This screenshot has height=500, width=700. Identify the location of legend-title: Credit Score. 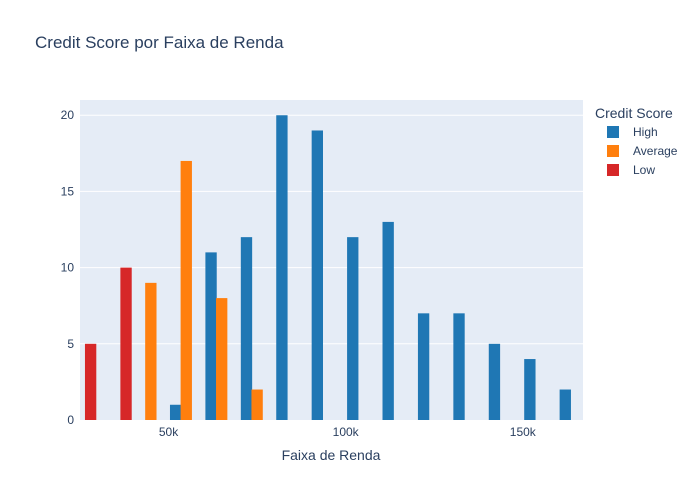
(634, 113).